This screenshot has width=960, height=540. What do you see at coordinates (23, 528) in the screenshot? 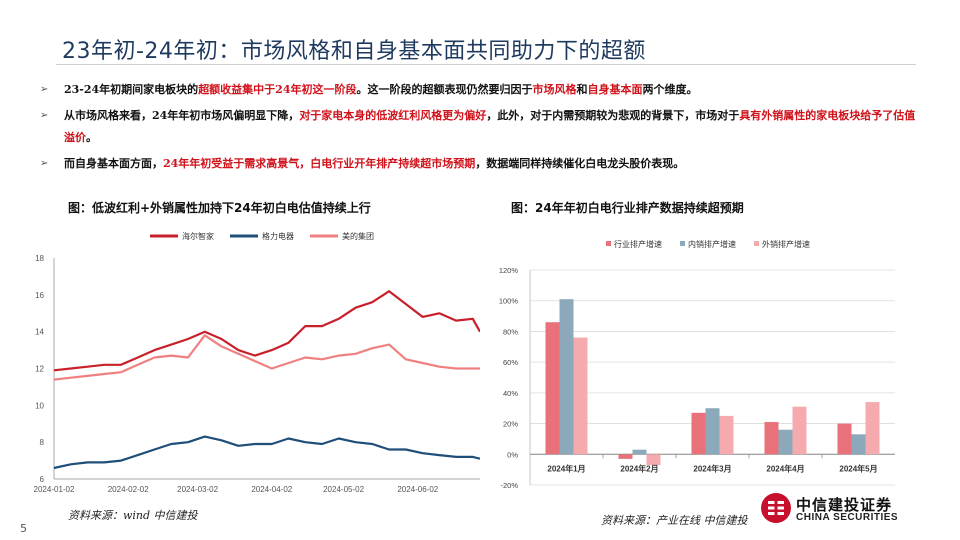
I see `page-number: 5` at bounding box center [23, 528].